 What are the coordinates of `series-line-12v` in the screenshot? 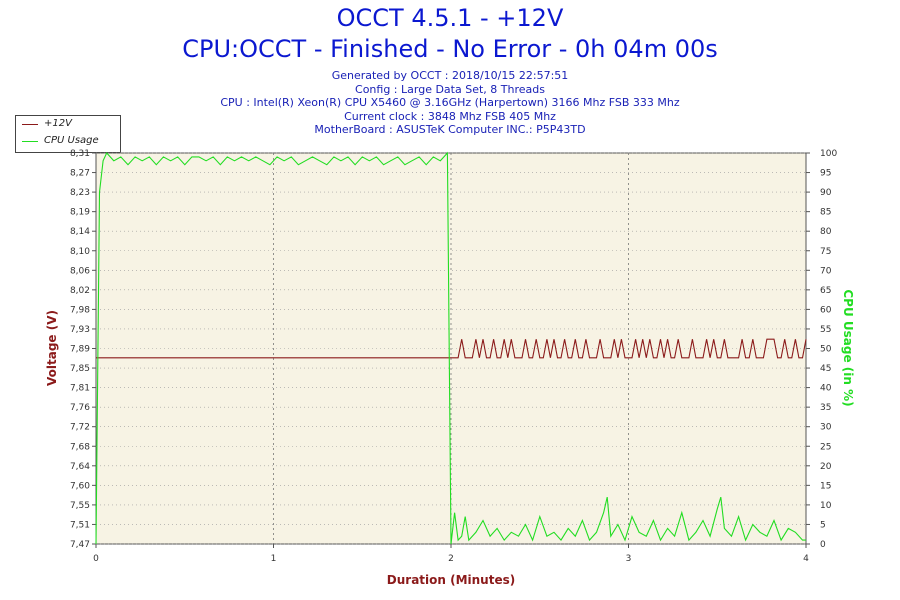 It's located at (451, 348).